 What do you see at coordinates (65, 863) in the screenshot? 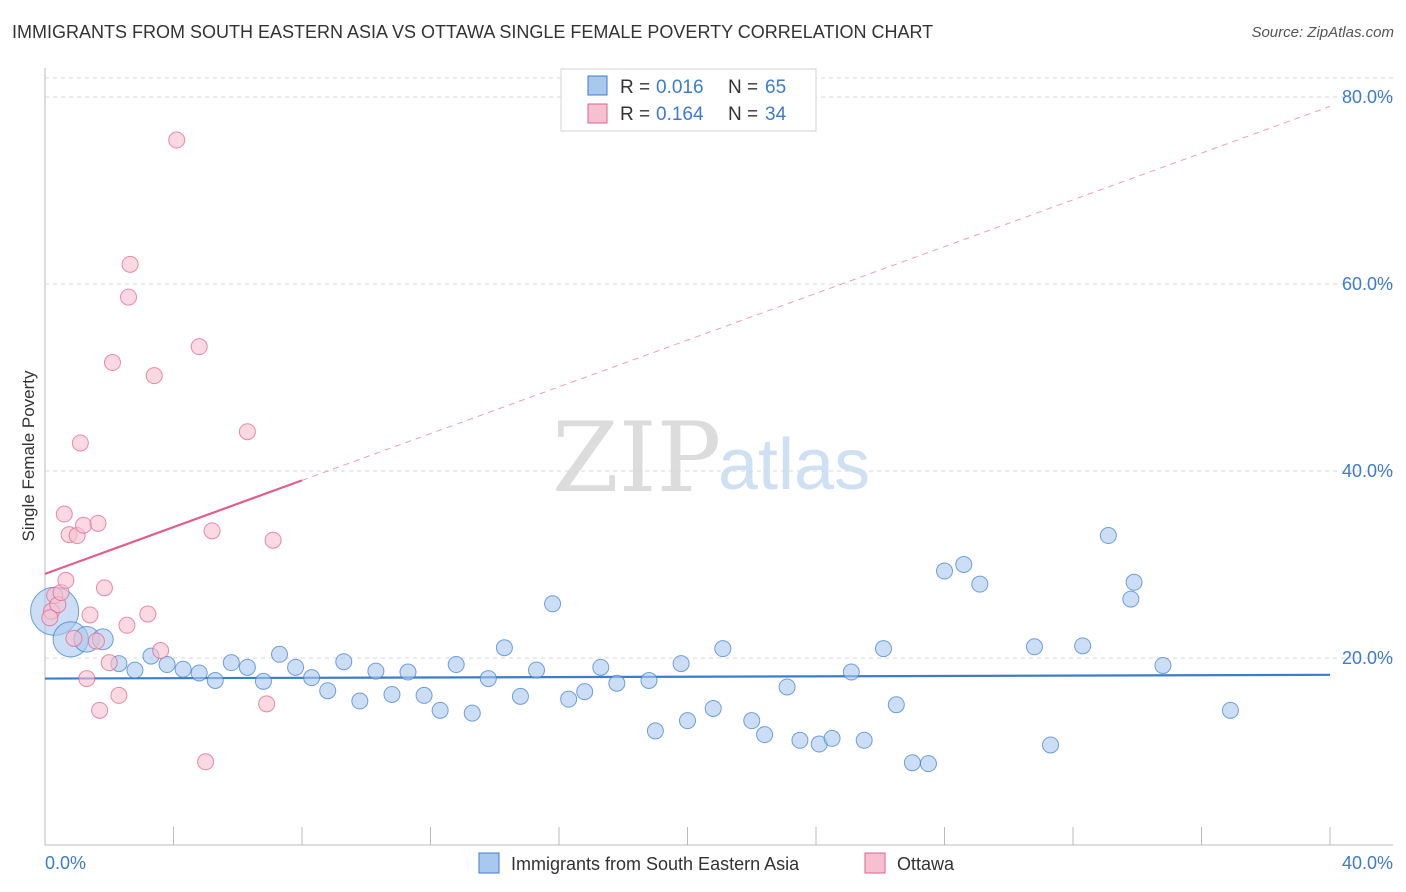
I see `x-tick-label-min: 0.0%` at bounding box center [65, 863].